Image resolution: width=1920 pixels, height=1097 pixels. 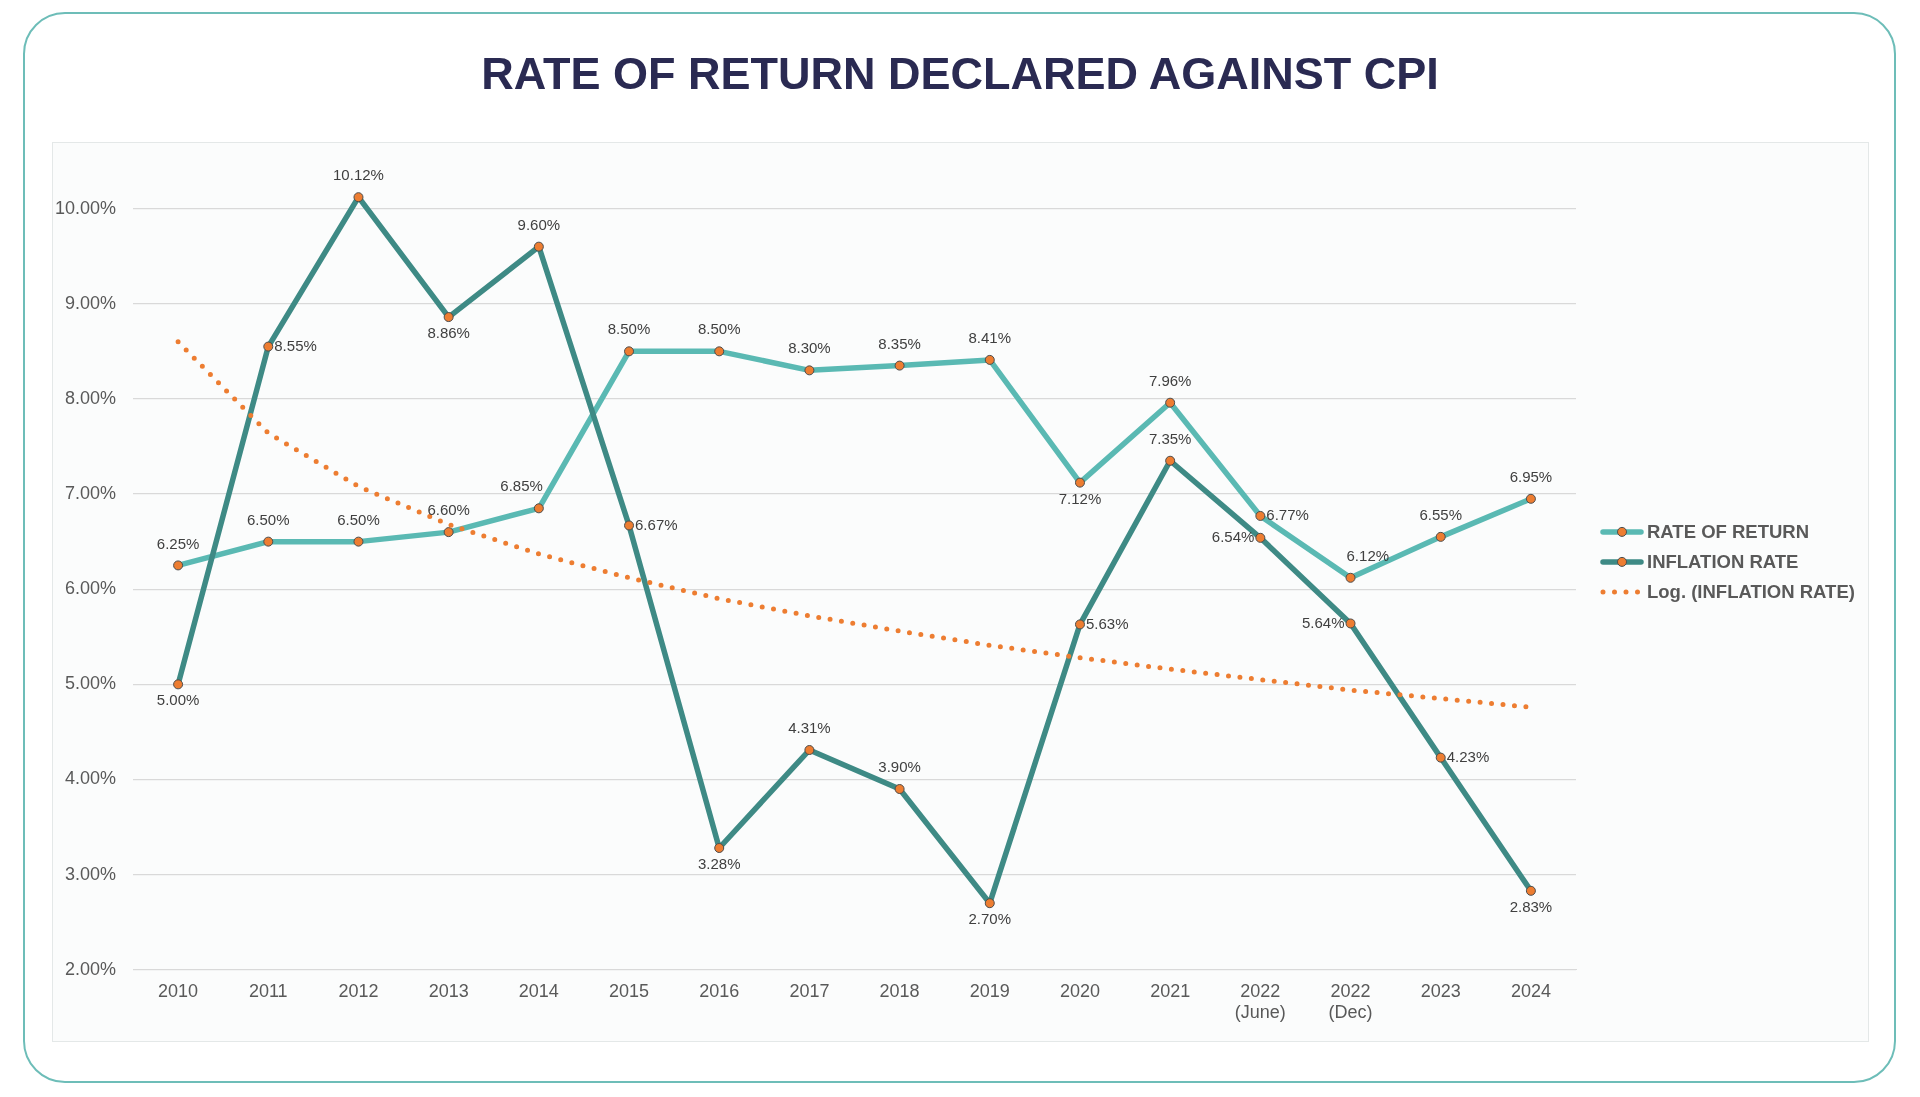 What do you see at coordinates (990, 919) in the screenshot?
I see `data-label: 2.70%` at bounding box center [990, 919].